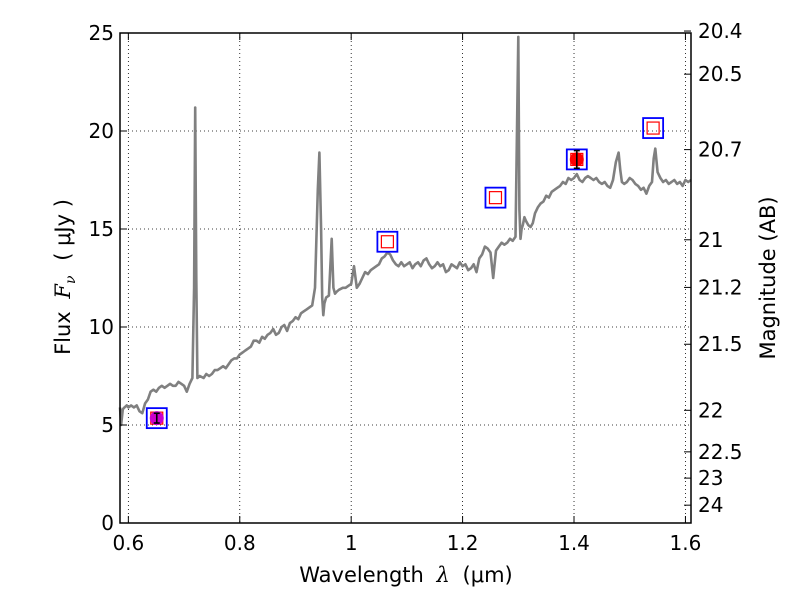 The height and width of the screenshot is (600, 800). Describe the element at coordinates (720, 287) in the screenshot. I see `y2-tick-label: 21.2` at that location.